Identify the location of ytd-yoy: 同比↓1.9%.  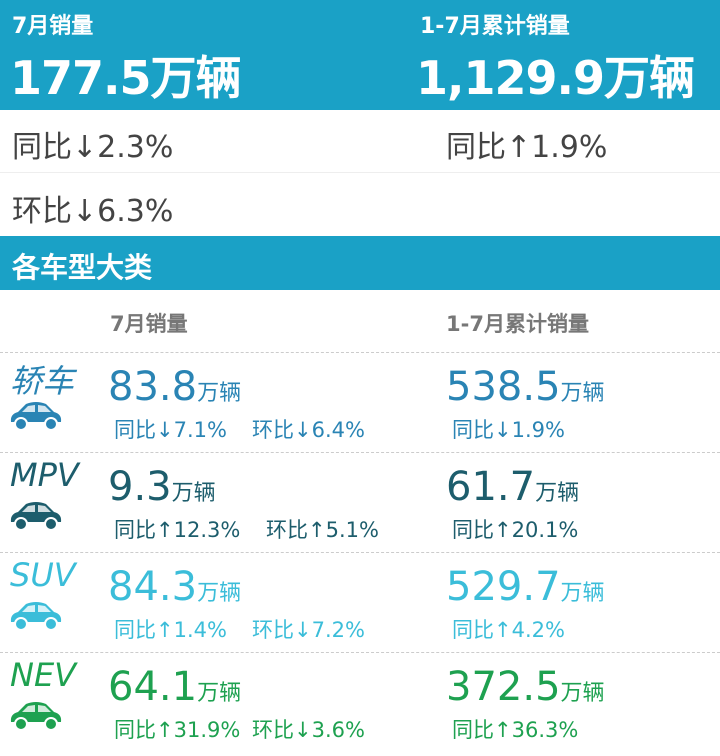
(508, 430).